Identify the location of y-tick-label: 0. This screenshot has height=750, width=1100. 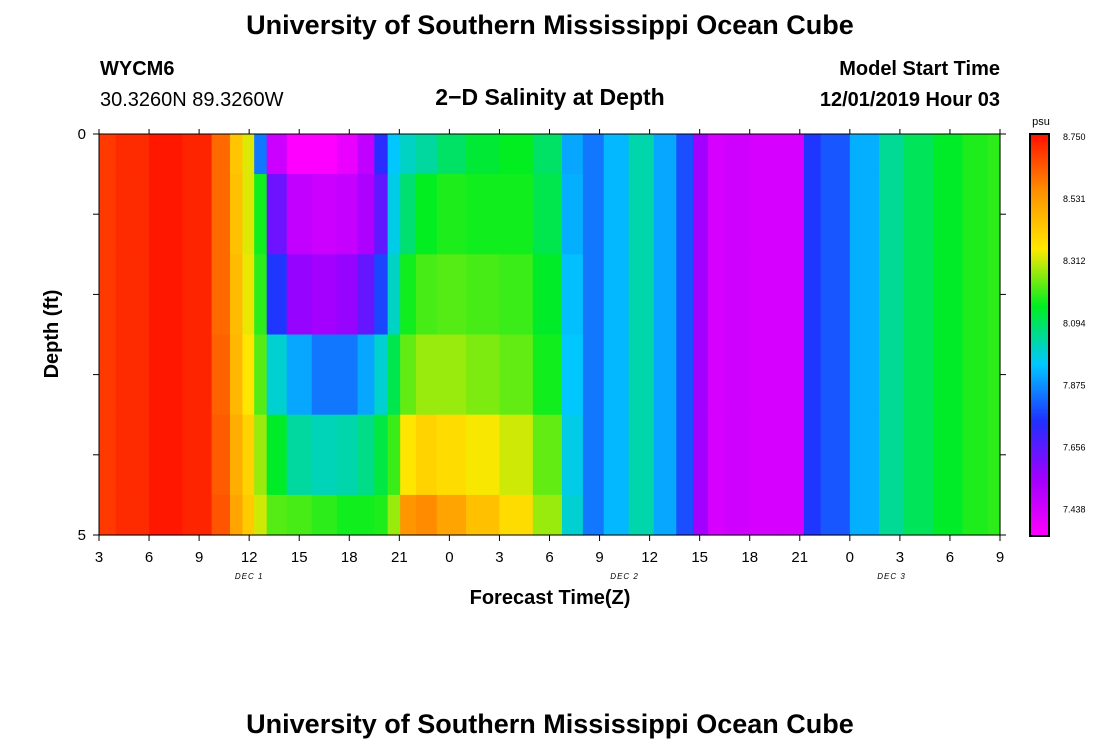
(82, 134).